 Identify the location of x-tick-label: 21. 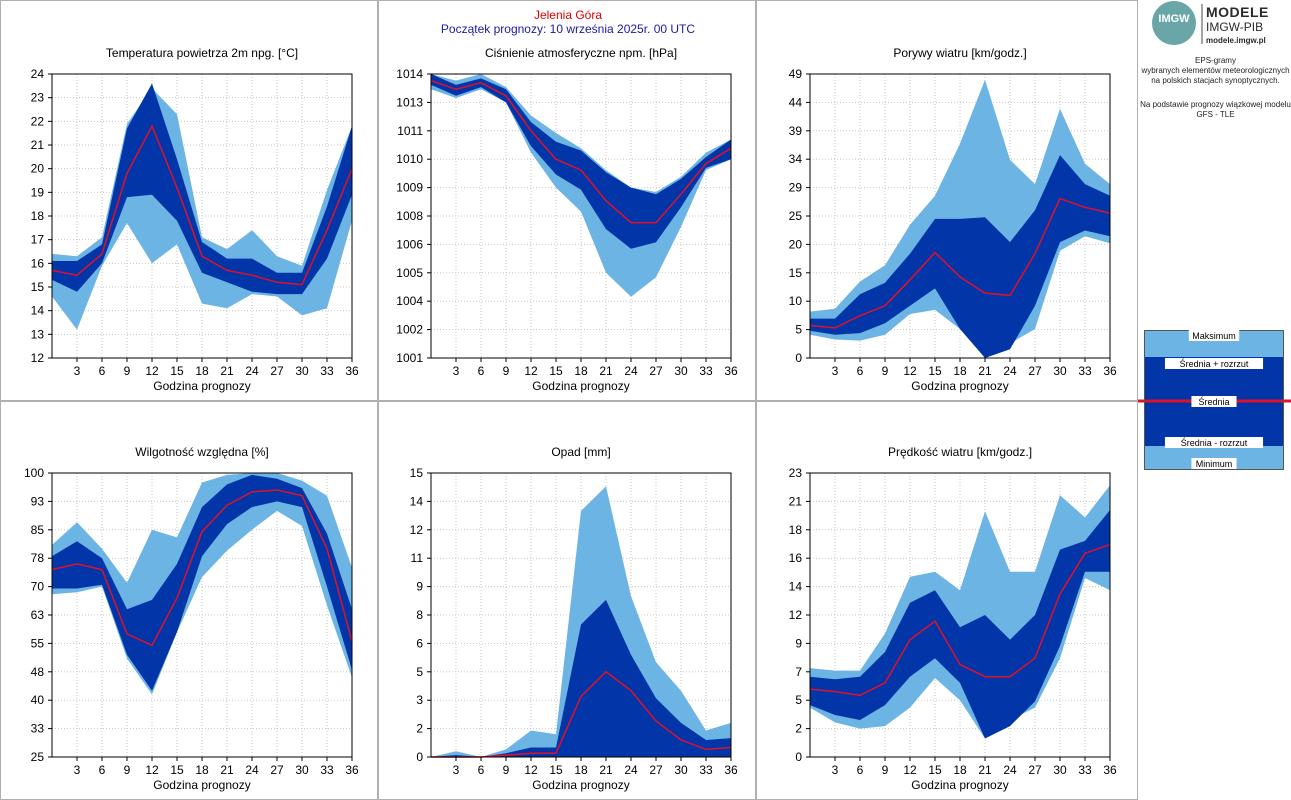
(606, 371).